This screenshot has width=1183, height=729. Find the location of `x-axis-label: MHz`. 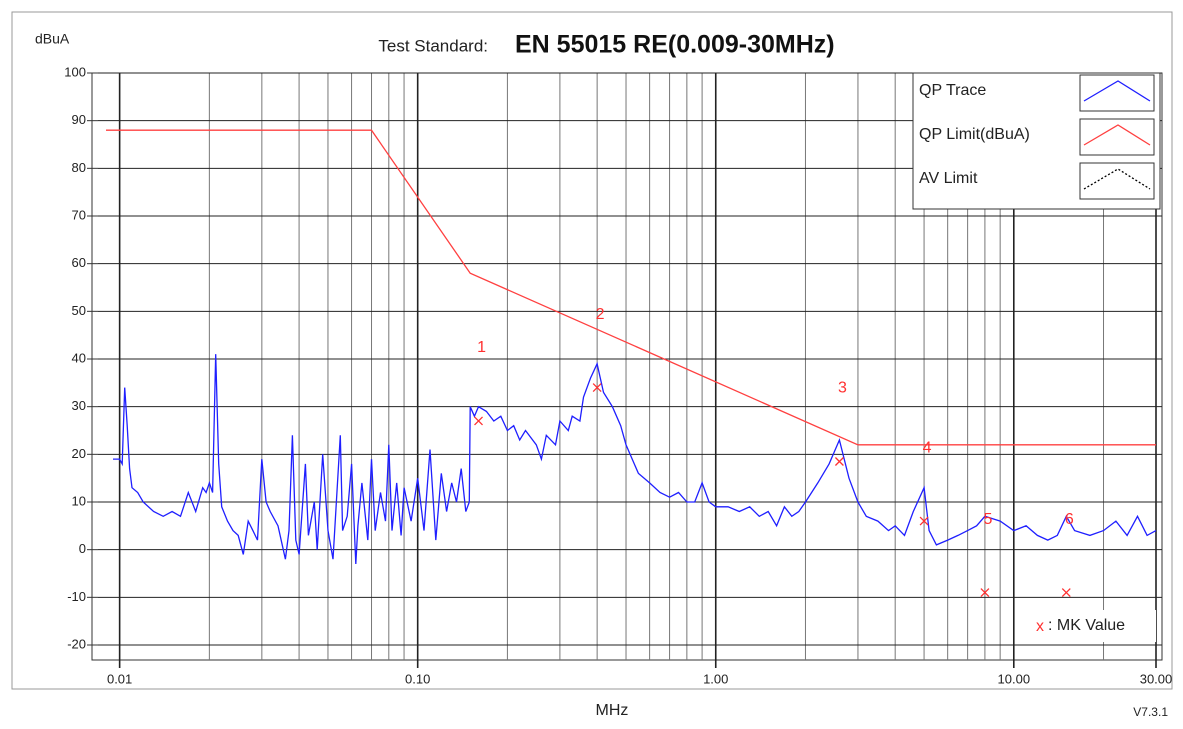

x-axis-label: MHz is located at coordinates (612, 710).